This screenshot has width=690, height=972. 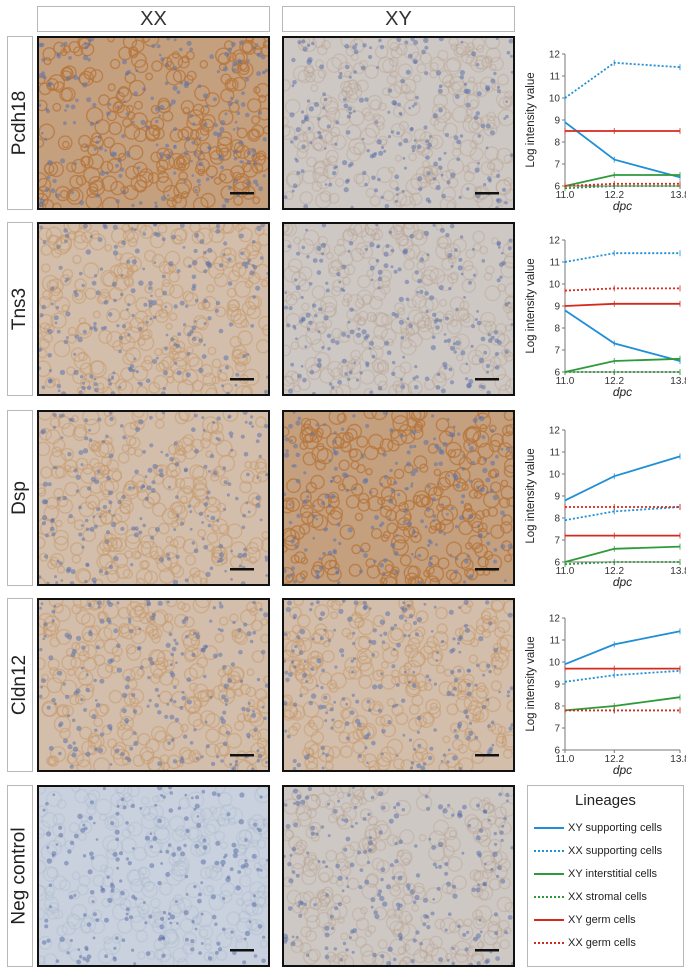 I want to click on micrograph-pcdh18-xx, so click(x=153, y=123).